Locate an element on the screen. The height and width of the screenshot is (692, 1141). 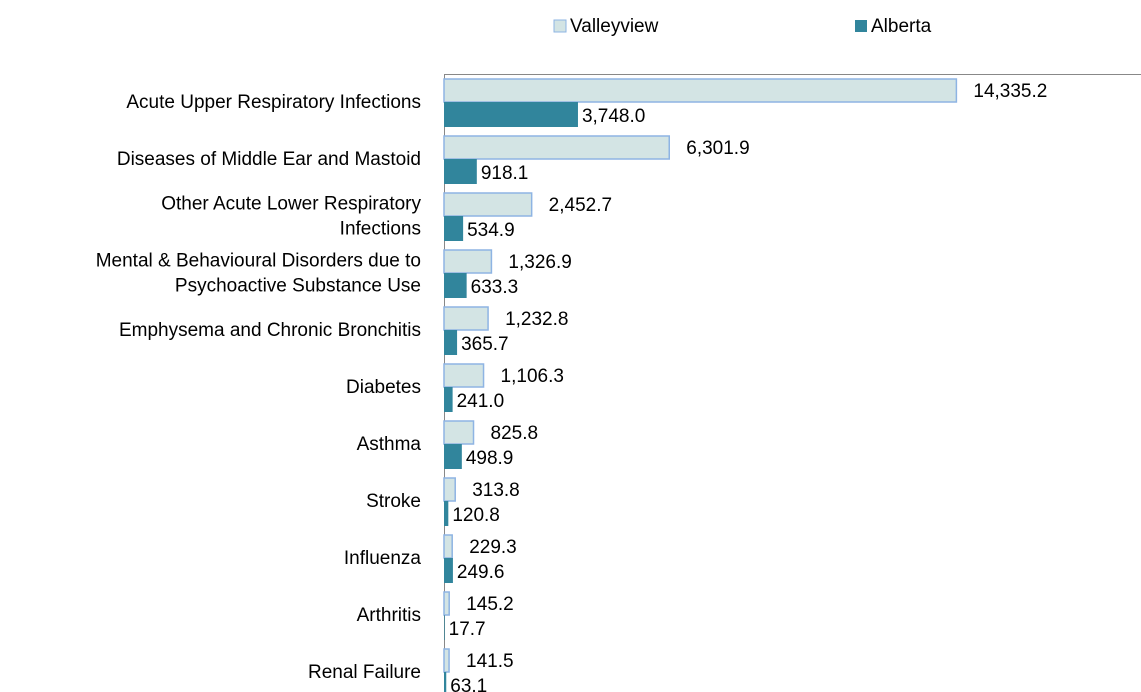
legend-label: Alberta is located at coordinates (901, 26).